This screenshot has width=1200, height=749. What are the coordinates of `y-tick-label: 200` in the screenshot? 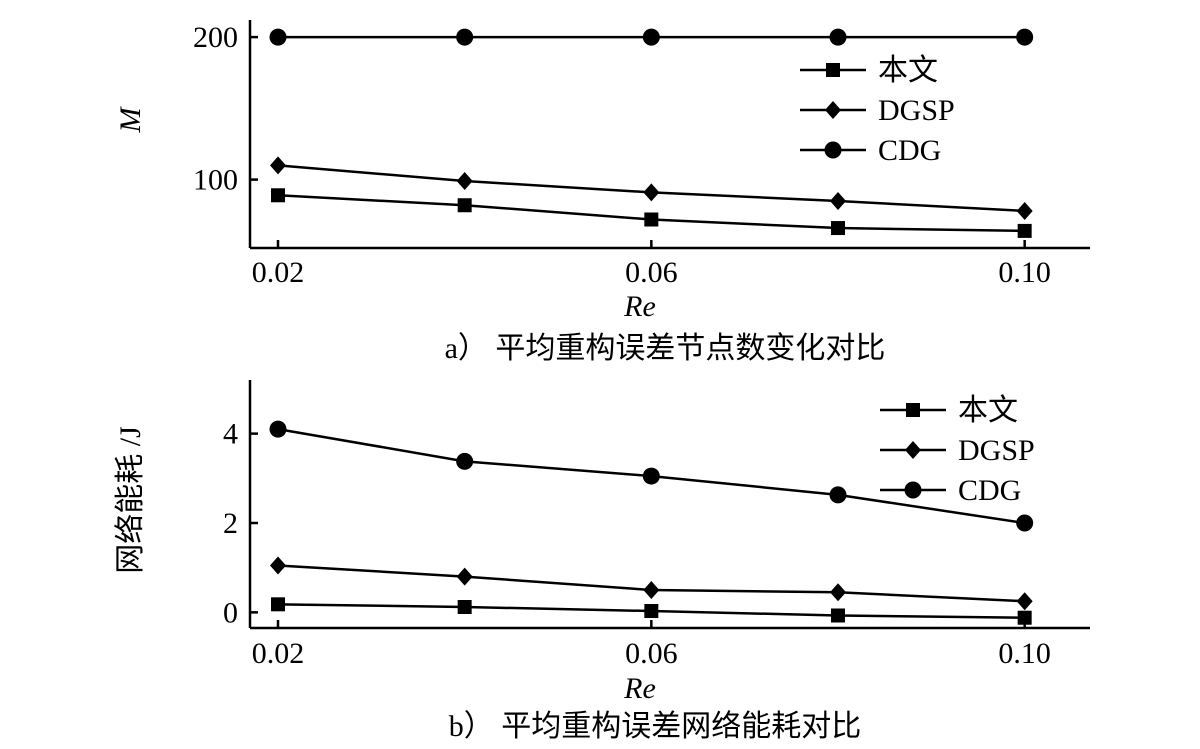 It's located at (215, 37).